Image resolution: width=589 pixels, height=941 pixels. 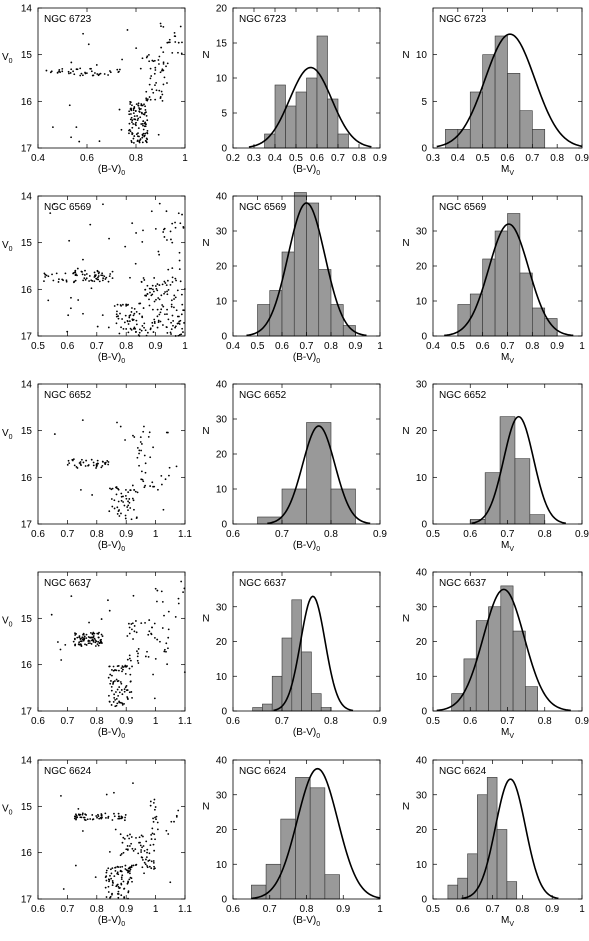 I want to click on x-axis-label-text: (B-V), so click(x=109, y=357).